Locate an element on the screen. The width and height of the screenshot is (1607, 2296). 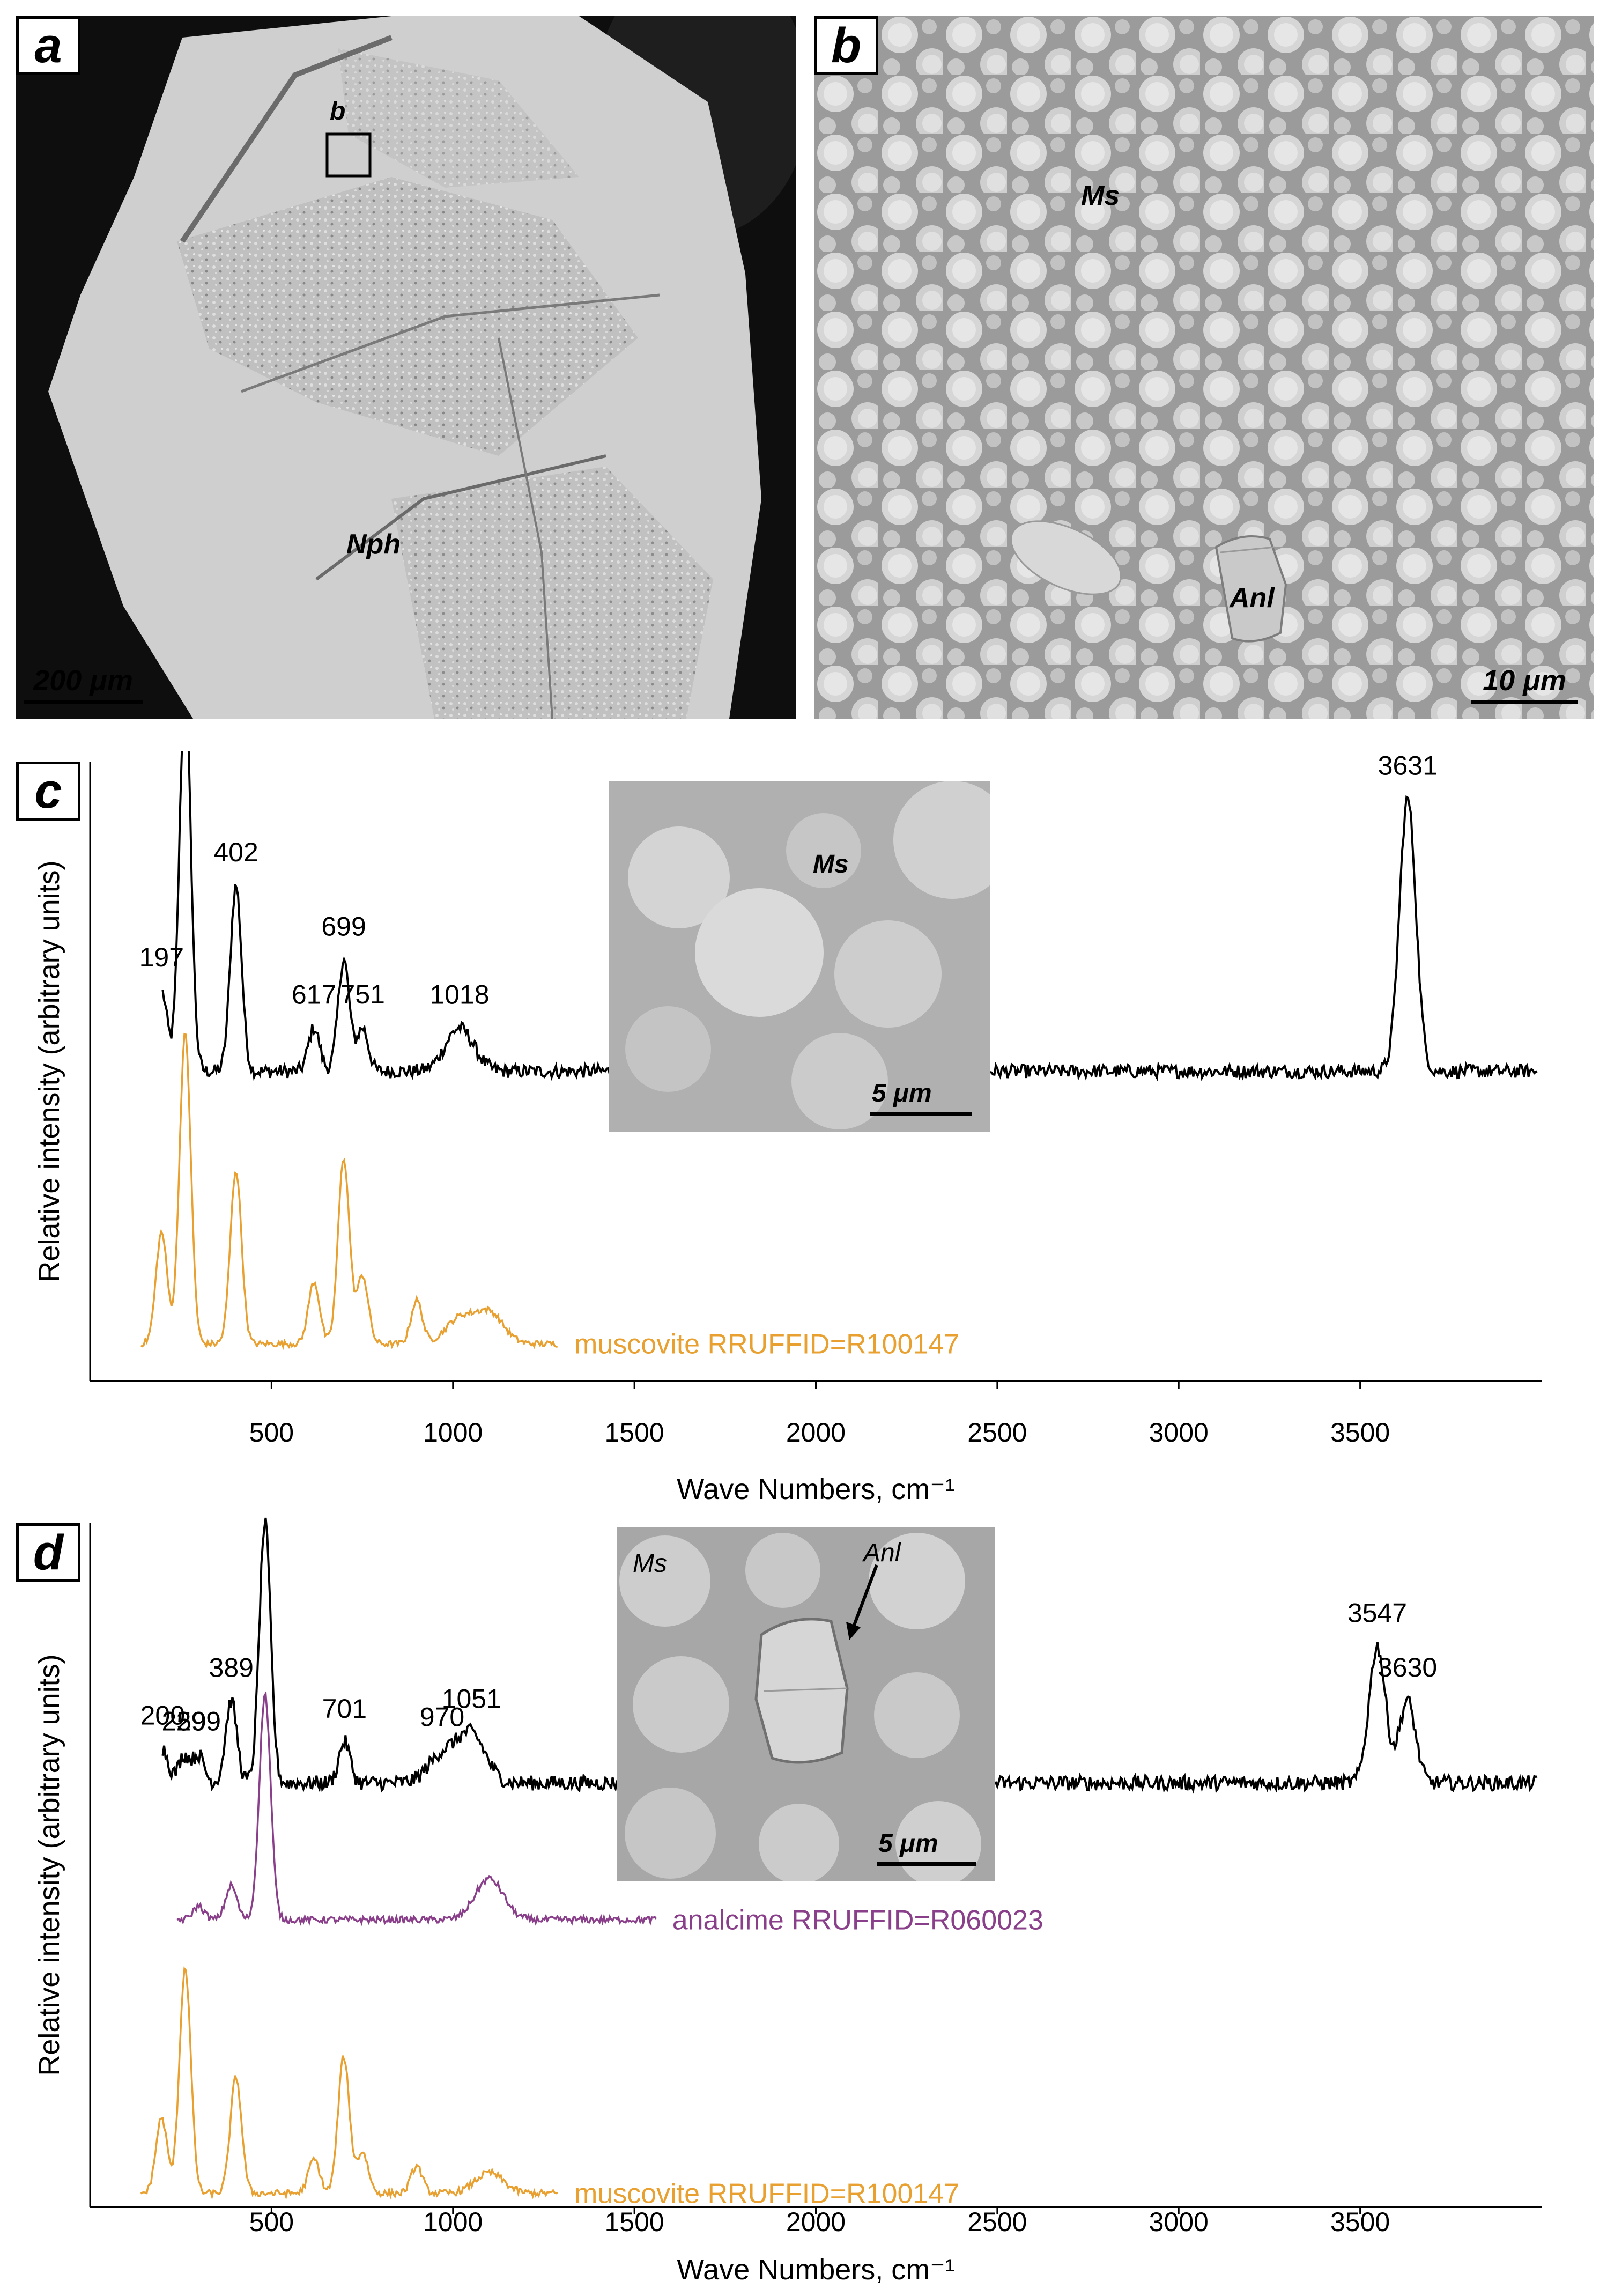
scale-text-b: 10 μm is located at coordinates (1524, 681).